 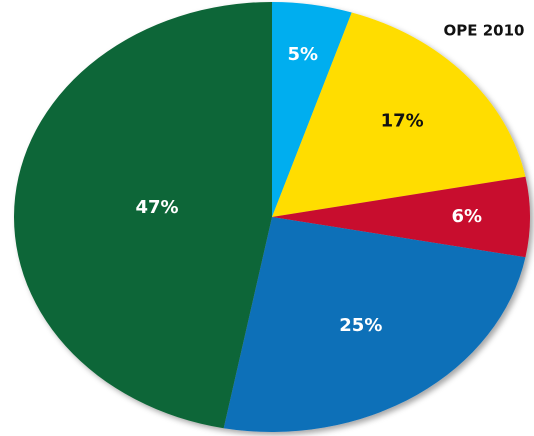 What do you see at coordinates (302, 54) in the screenshot?
I see `data-label: 5%` at bounding box center [302, 54].